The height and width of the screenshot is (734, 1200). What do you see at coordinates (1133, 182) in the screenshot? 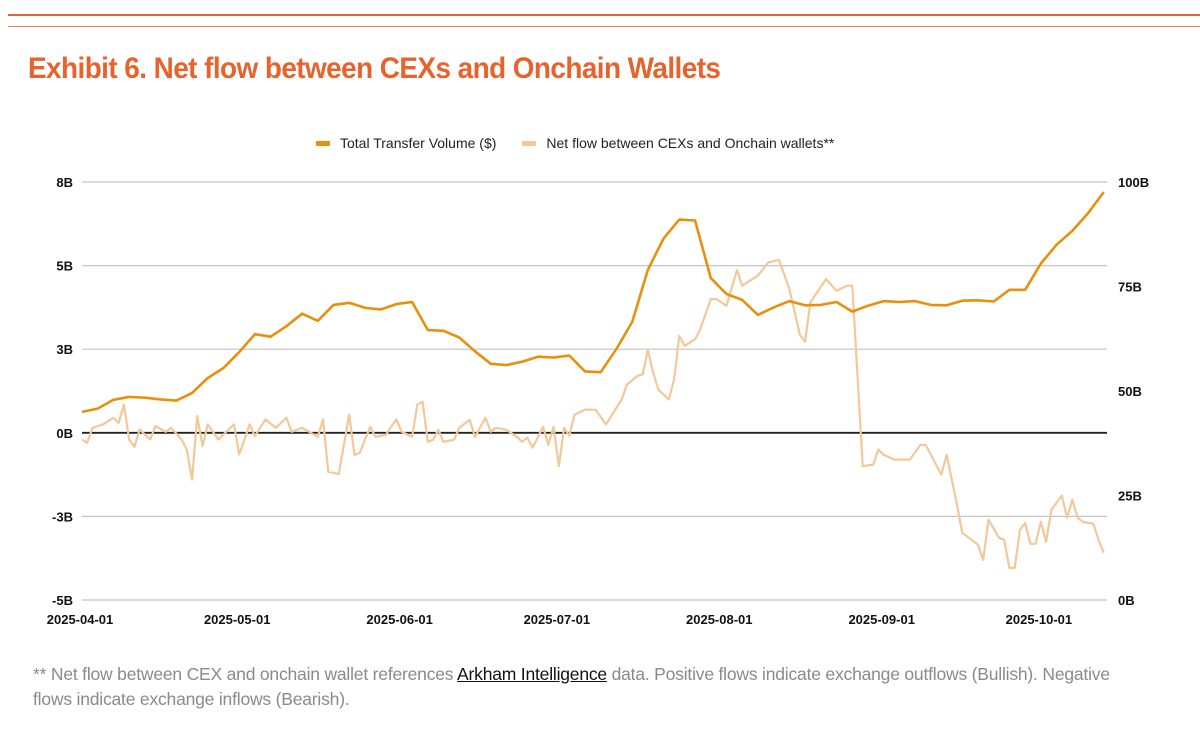
I see `right-axis-tick-label: 100B` at bounding box center [1133, 182].